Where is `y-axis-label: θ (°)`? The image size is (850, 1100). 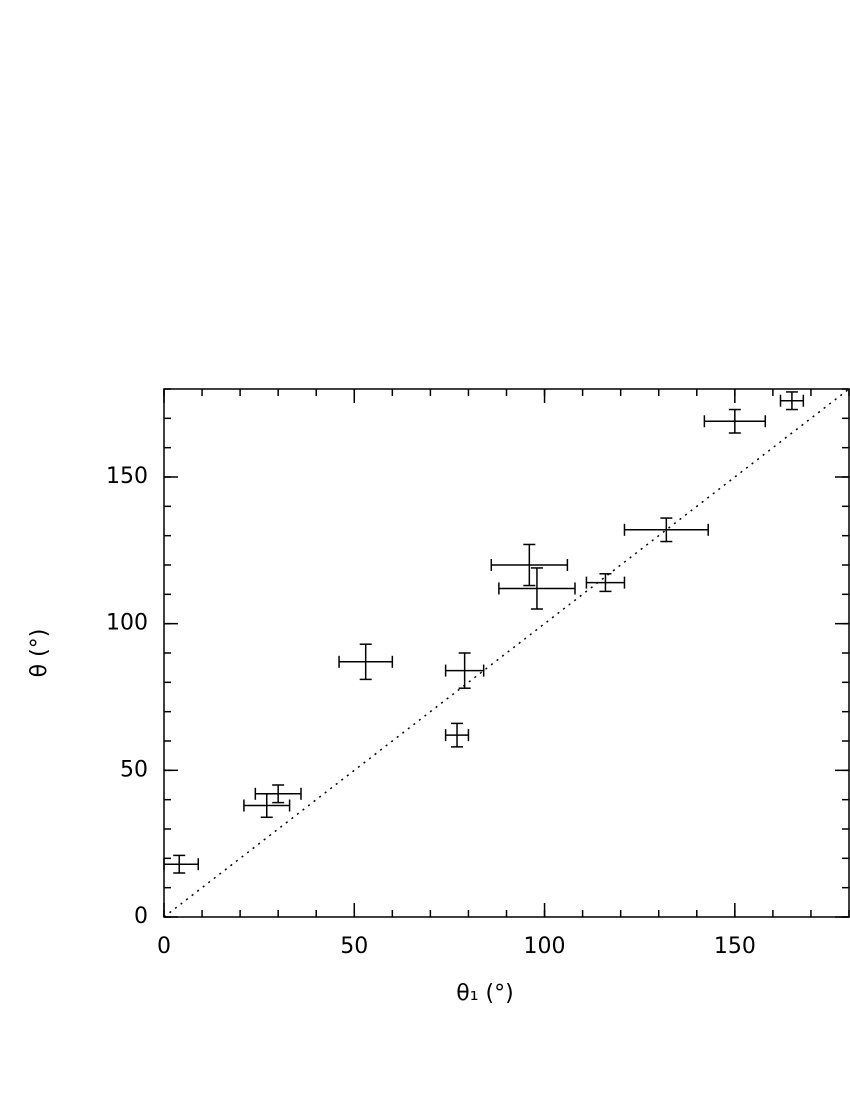 y-axis-label: θ (°) is located at coordinates (39, 653).